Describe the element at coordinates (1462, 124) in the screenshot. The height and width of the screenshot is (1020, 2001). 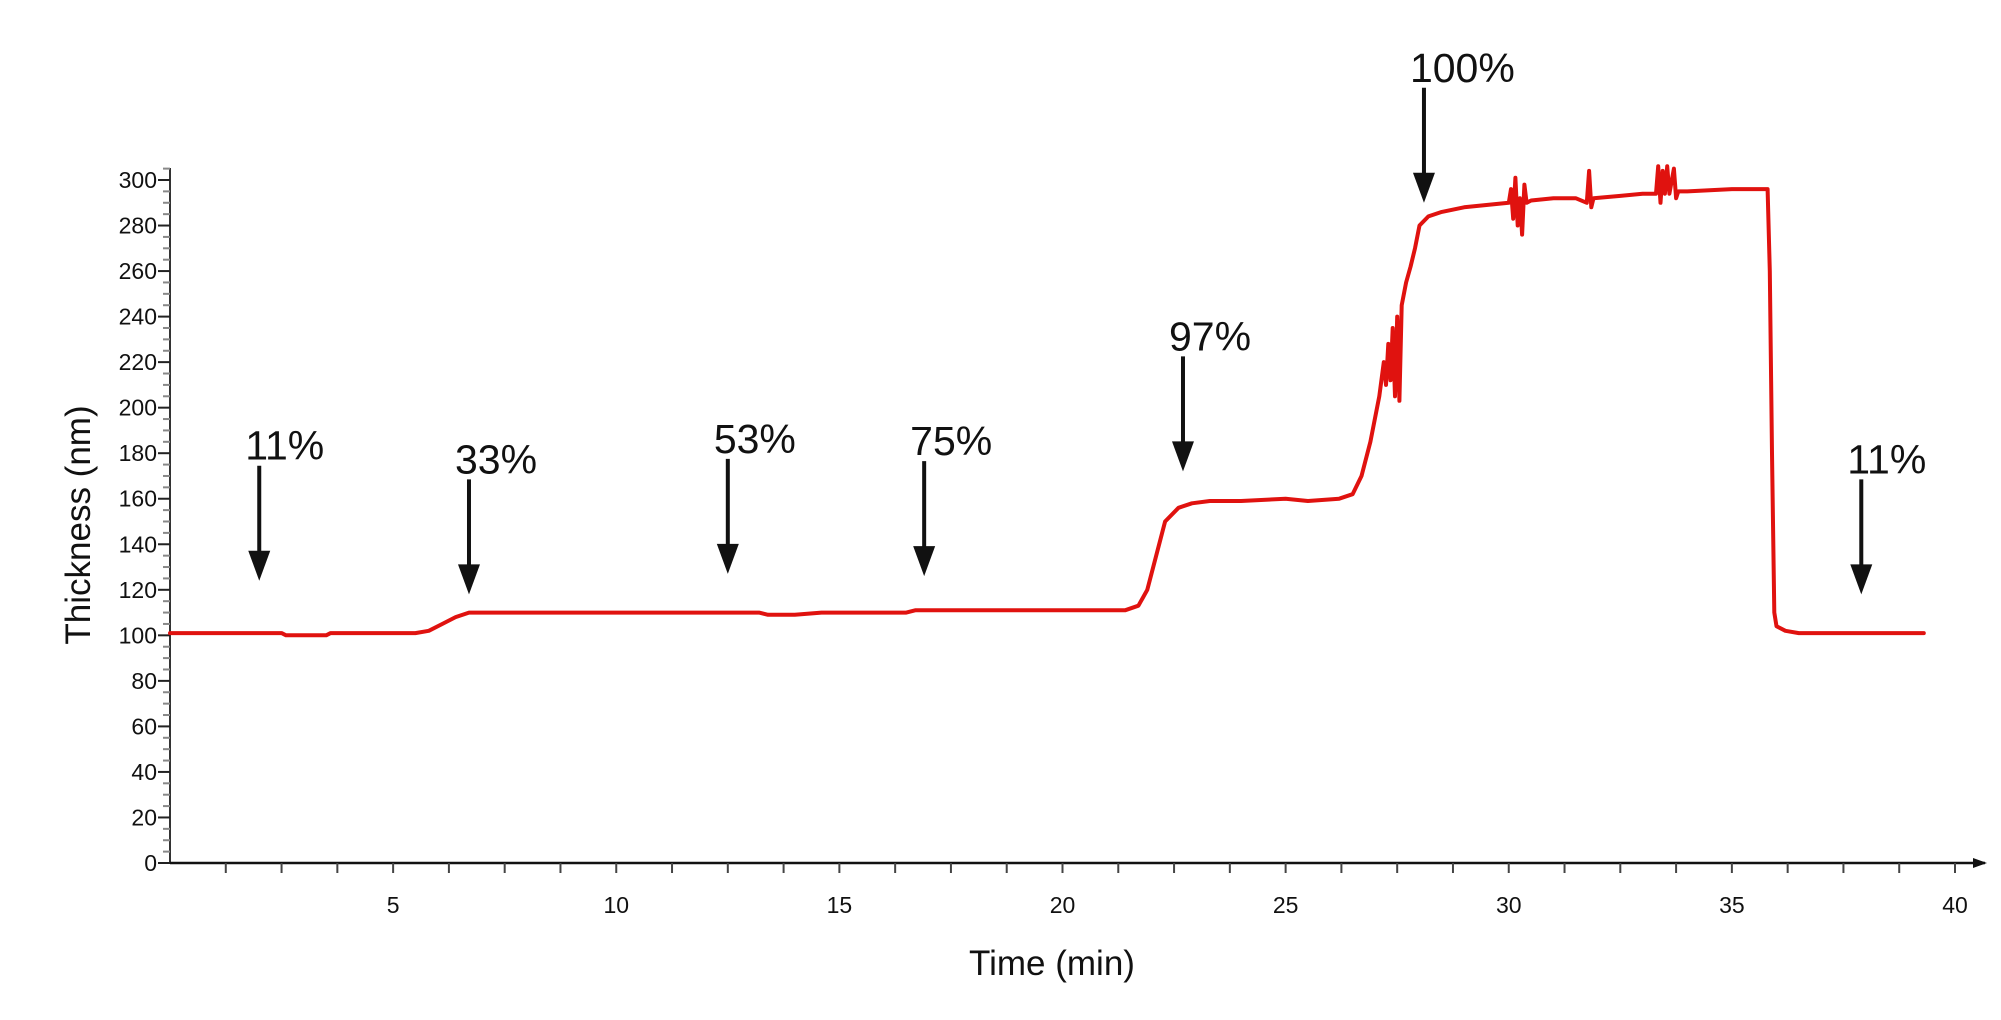
I see `concentration-annotation: 100%` at that location.